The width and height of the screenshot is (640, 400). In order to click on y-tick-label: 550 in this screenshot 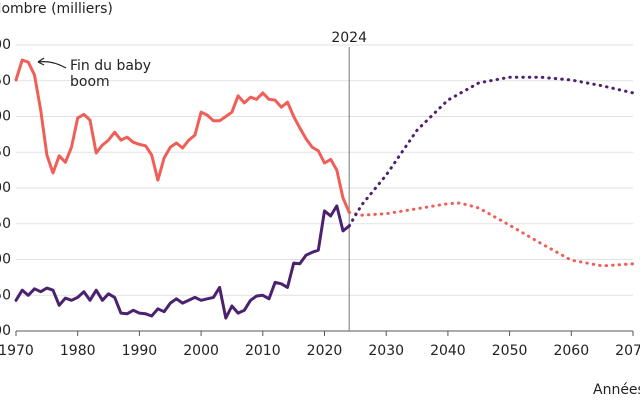, I will do `click(5, 295)`.